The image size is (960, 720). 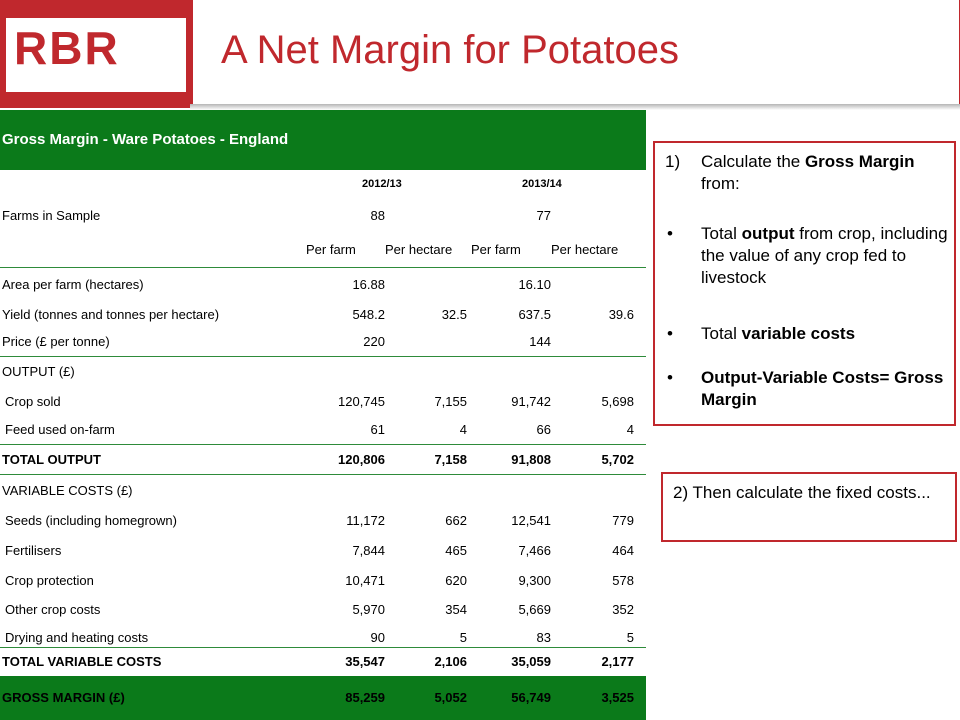 I want to click on table-row: Price (£ per tonne) 220 144, so click(x=323, y=341).